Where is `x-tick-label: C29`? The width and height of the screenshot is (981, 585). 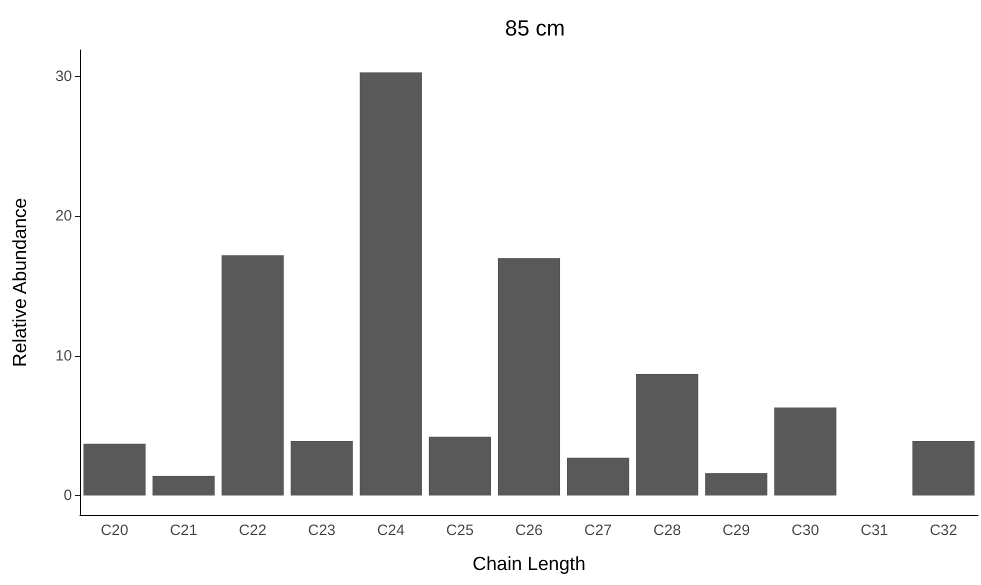
x-tick-label: C29 is located at coordinates (736, 530).